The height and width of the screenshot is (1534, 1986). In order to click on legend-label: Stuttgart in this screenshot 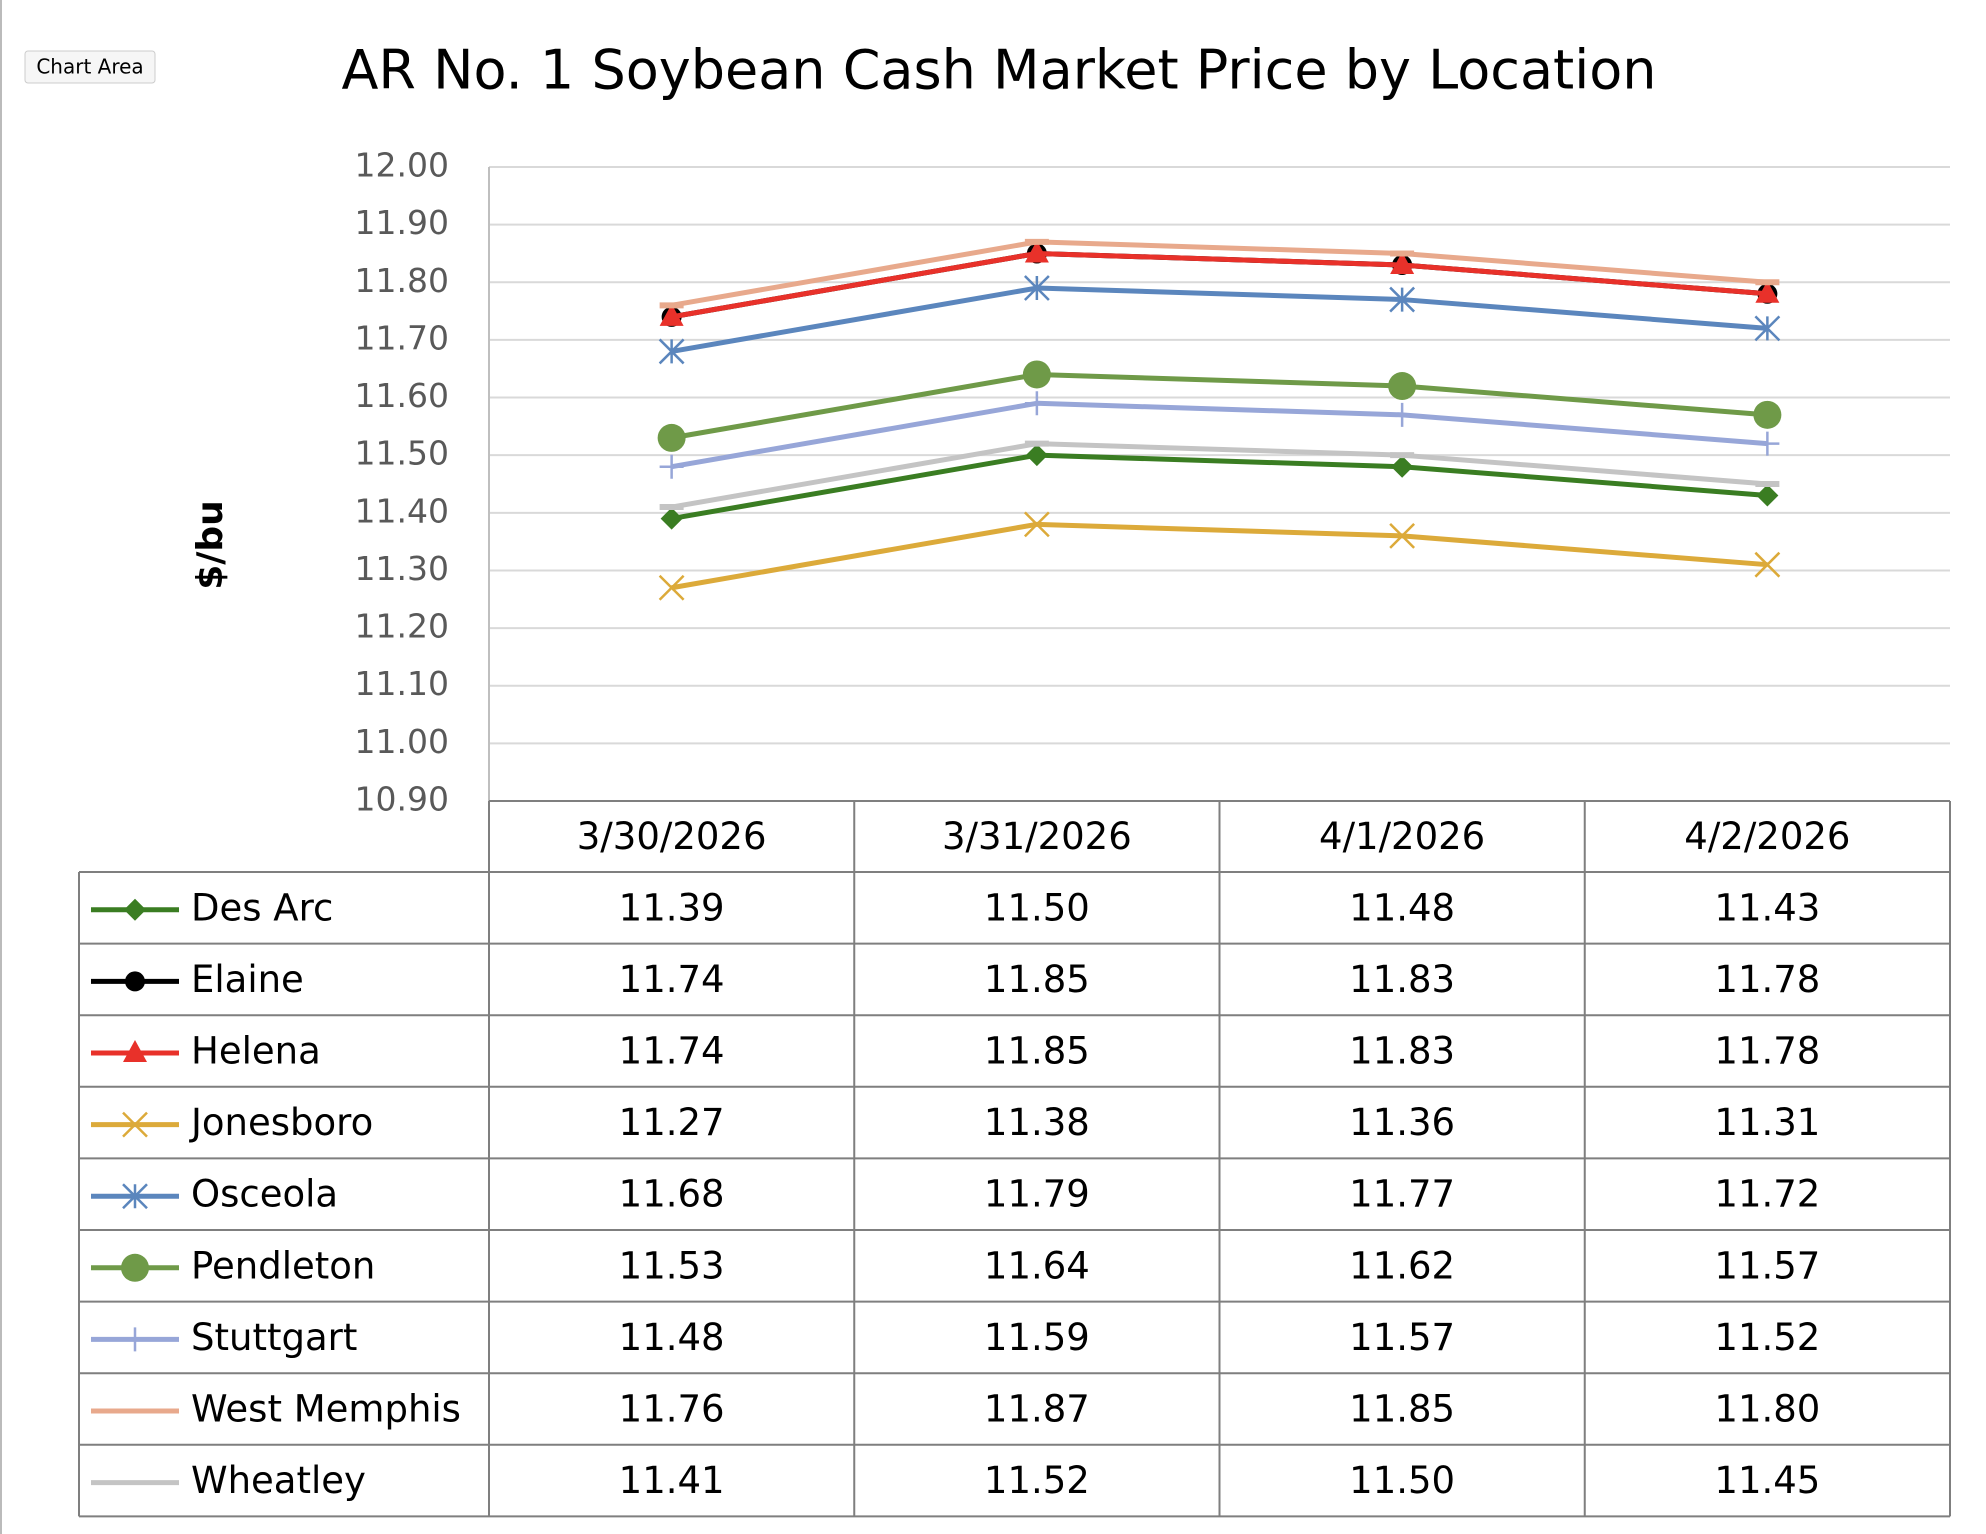, I will do `click(274, 1337)`.